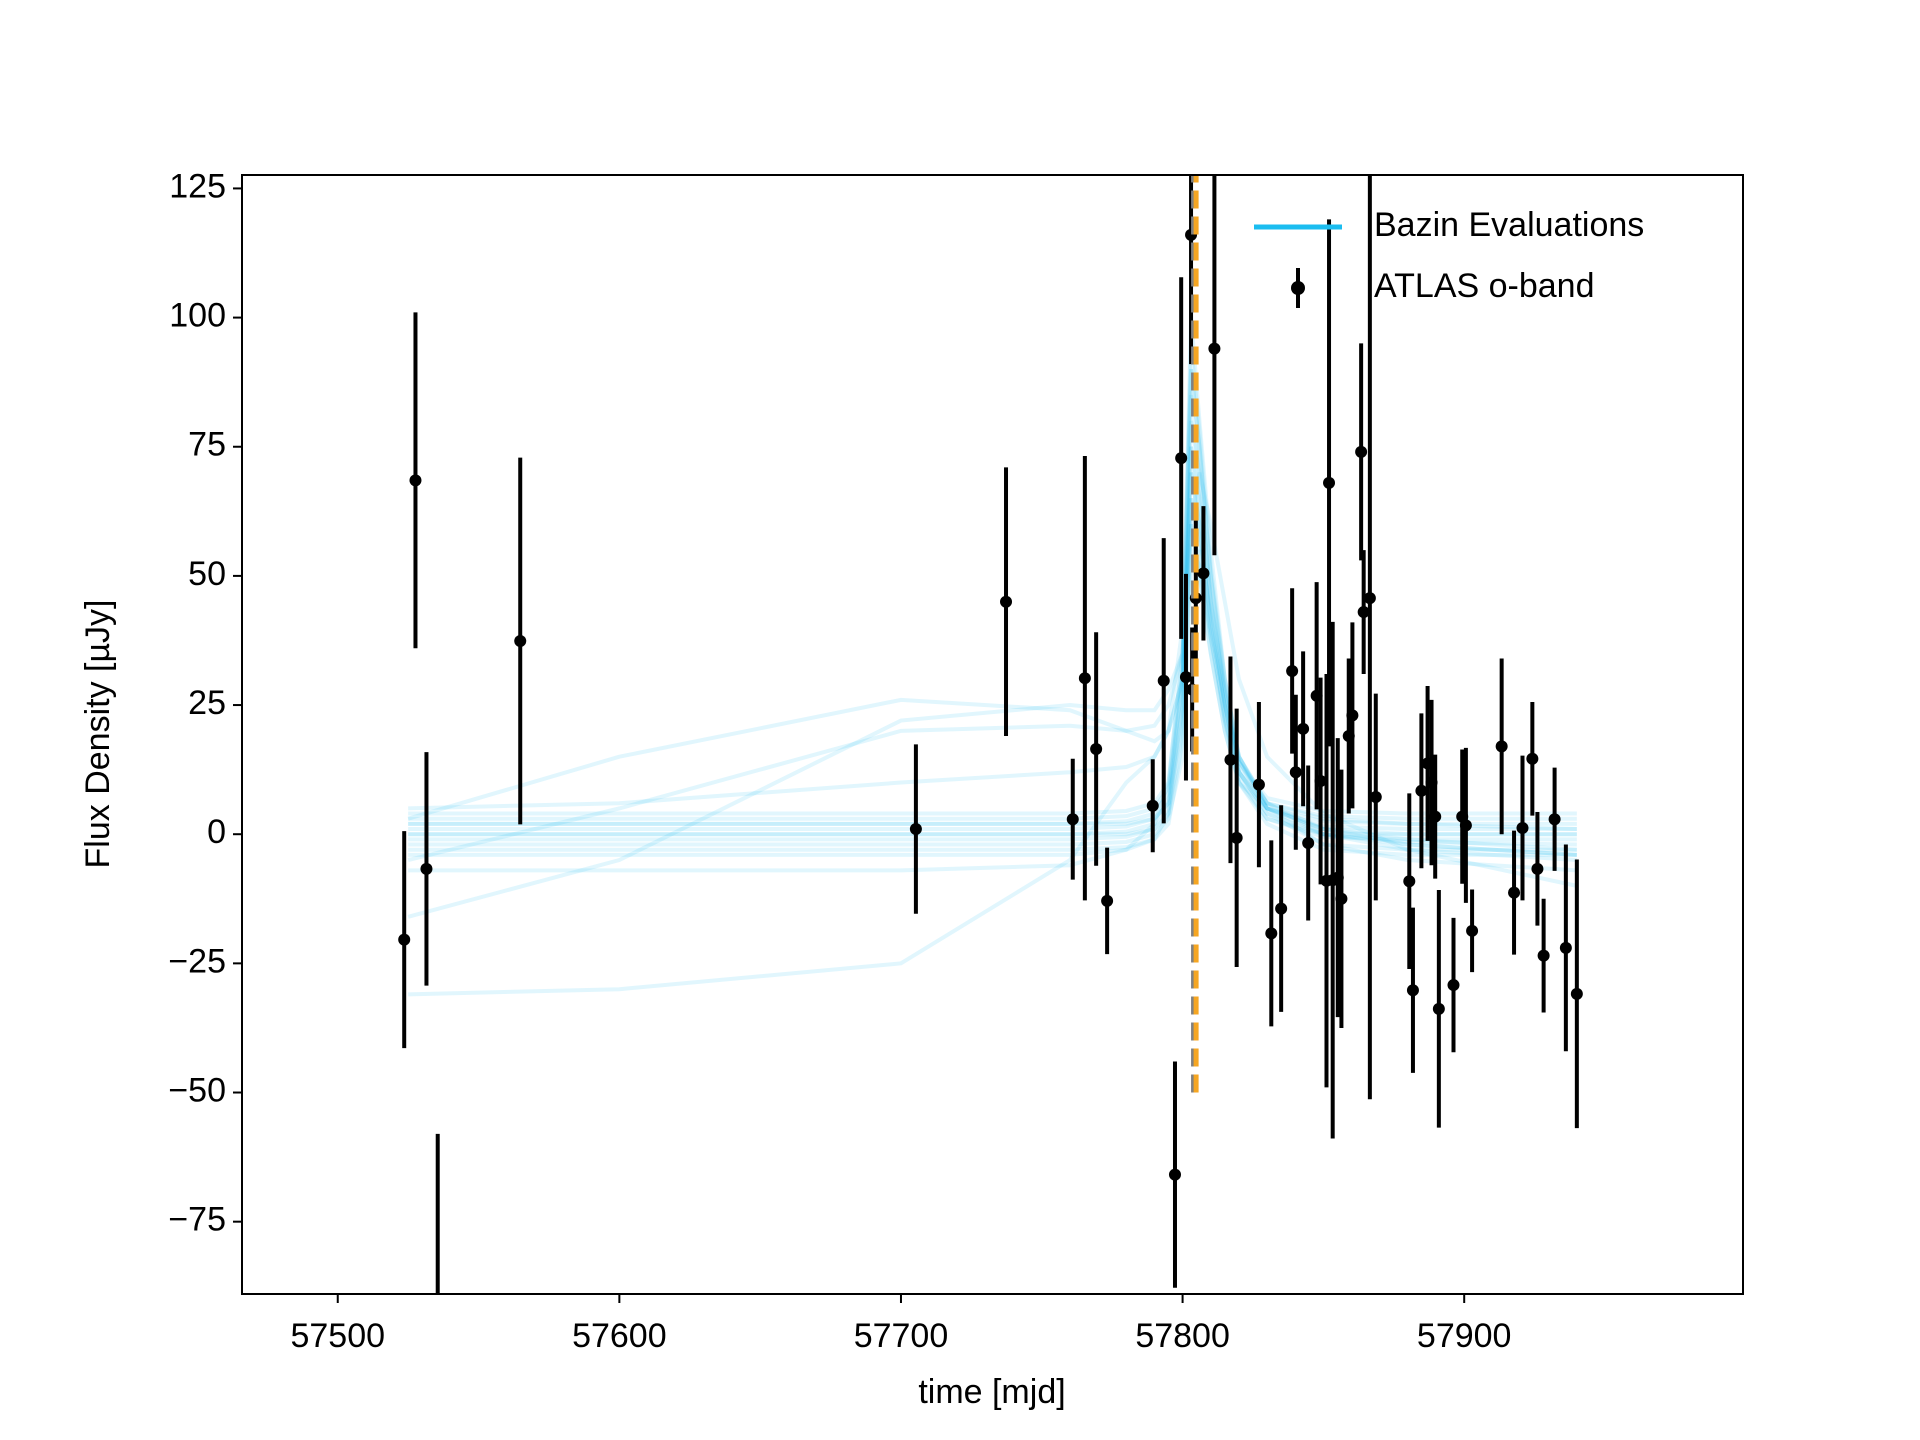  Describe the element at coordinates (197, 316) in the screenshot. I see `y-tick-label: 100` at that location.